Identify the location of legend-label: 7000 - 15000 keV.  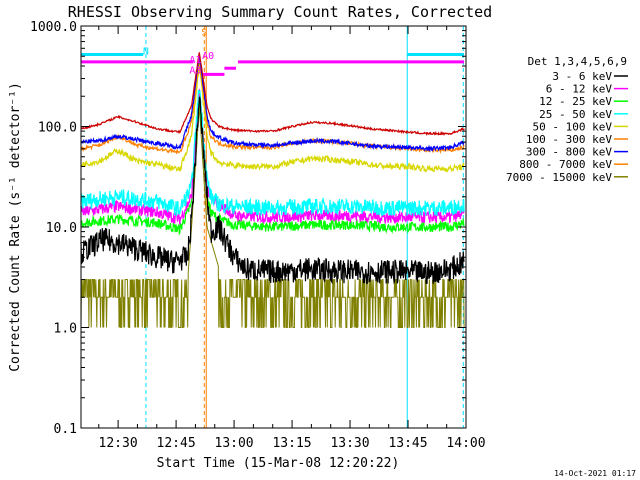
(559, 177).